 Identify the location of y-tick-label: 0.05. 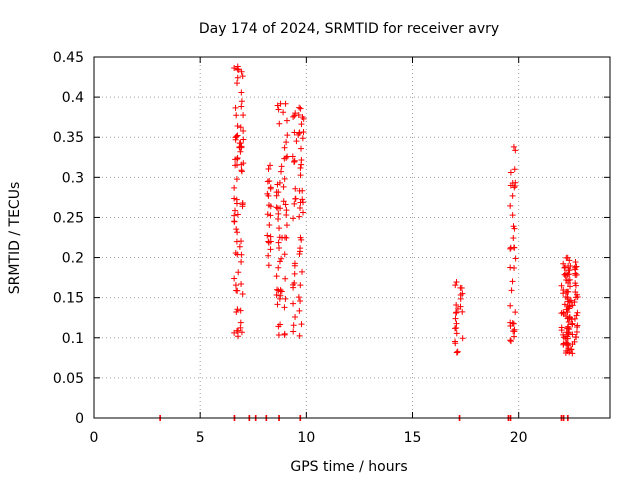
(68, 379).